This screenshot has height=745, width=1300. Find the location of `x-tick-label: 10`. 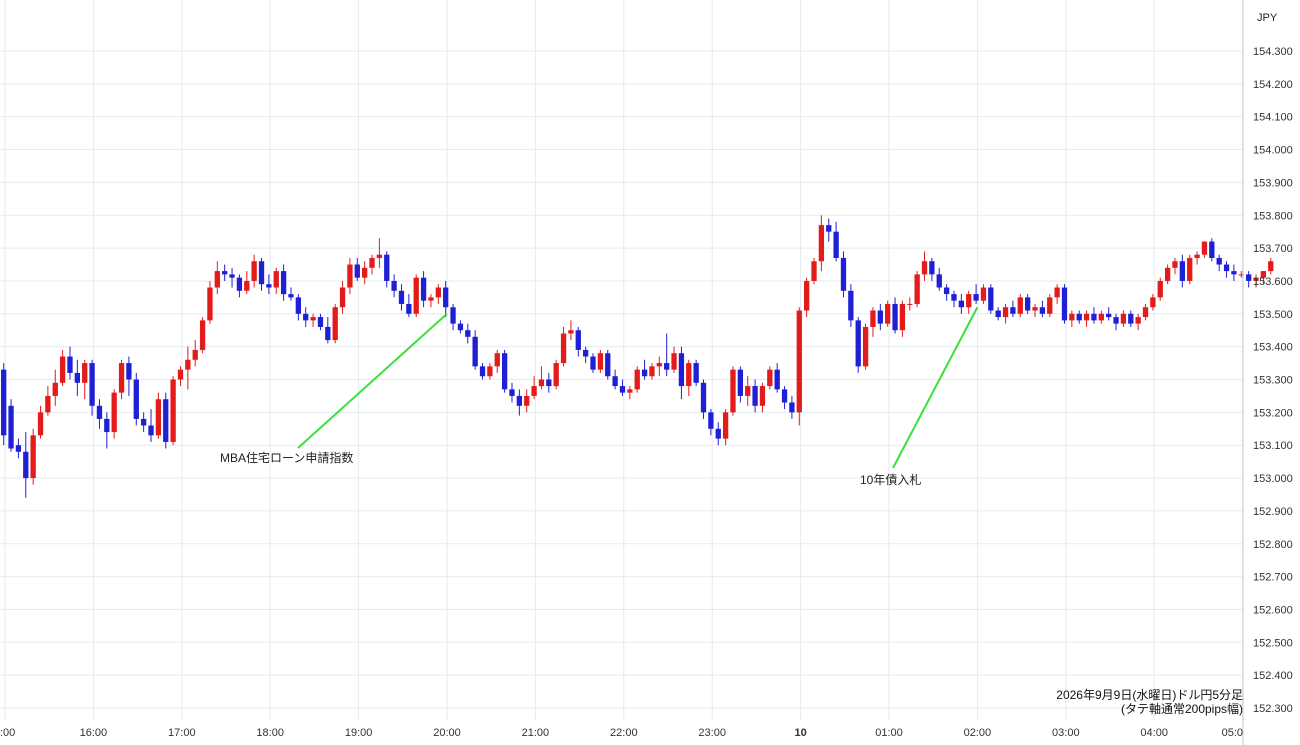

x-tick-label: 10 is located at coordinates (800, 733).